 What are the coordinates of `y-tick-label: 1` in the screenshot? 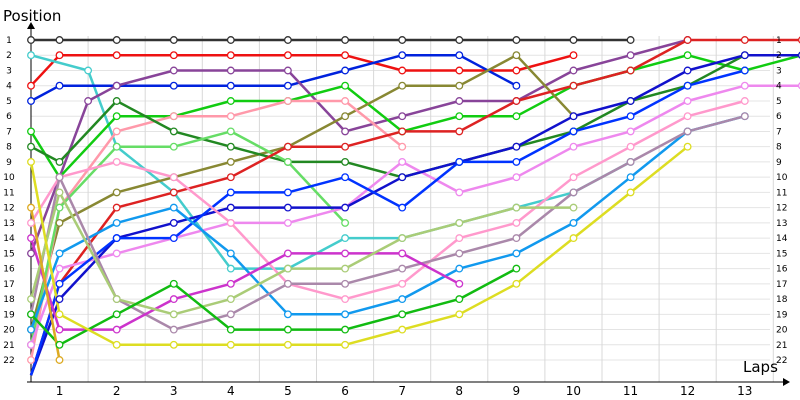 It's located at (9, 41).